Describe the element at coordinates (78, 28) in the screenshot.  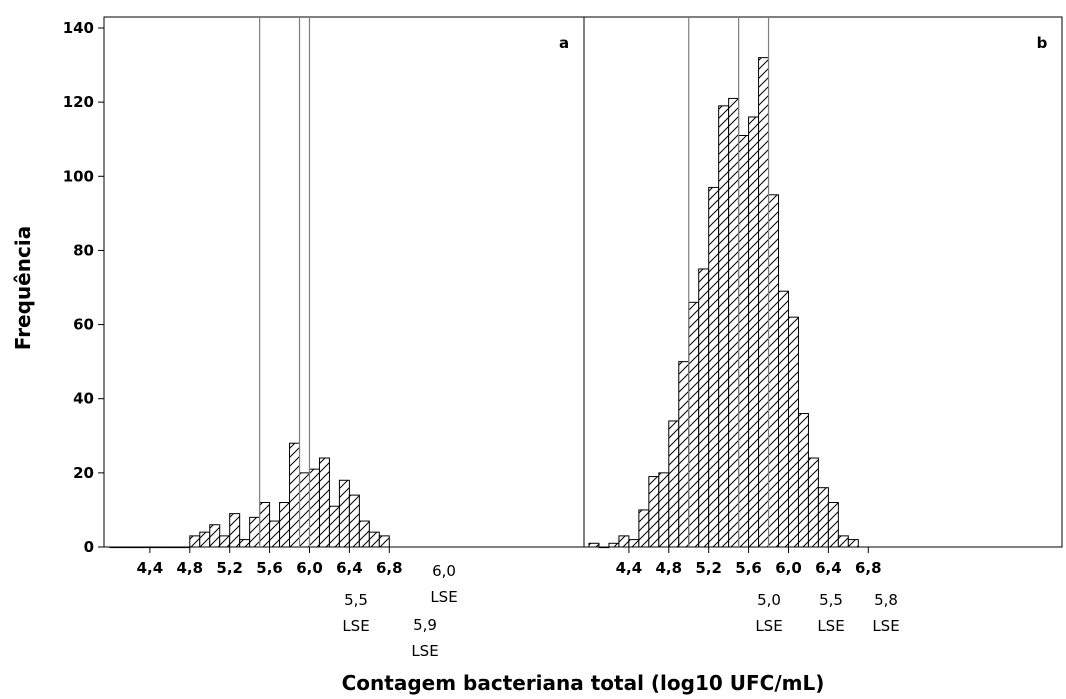
I see `y-tick-label: 140` at that location.